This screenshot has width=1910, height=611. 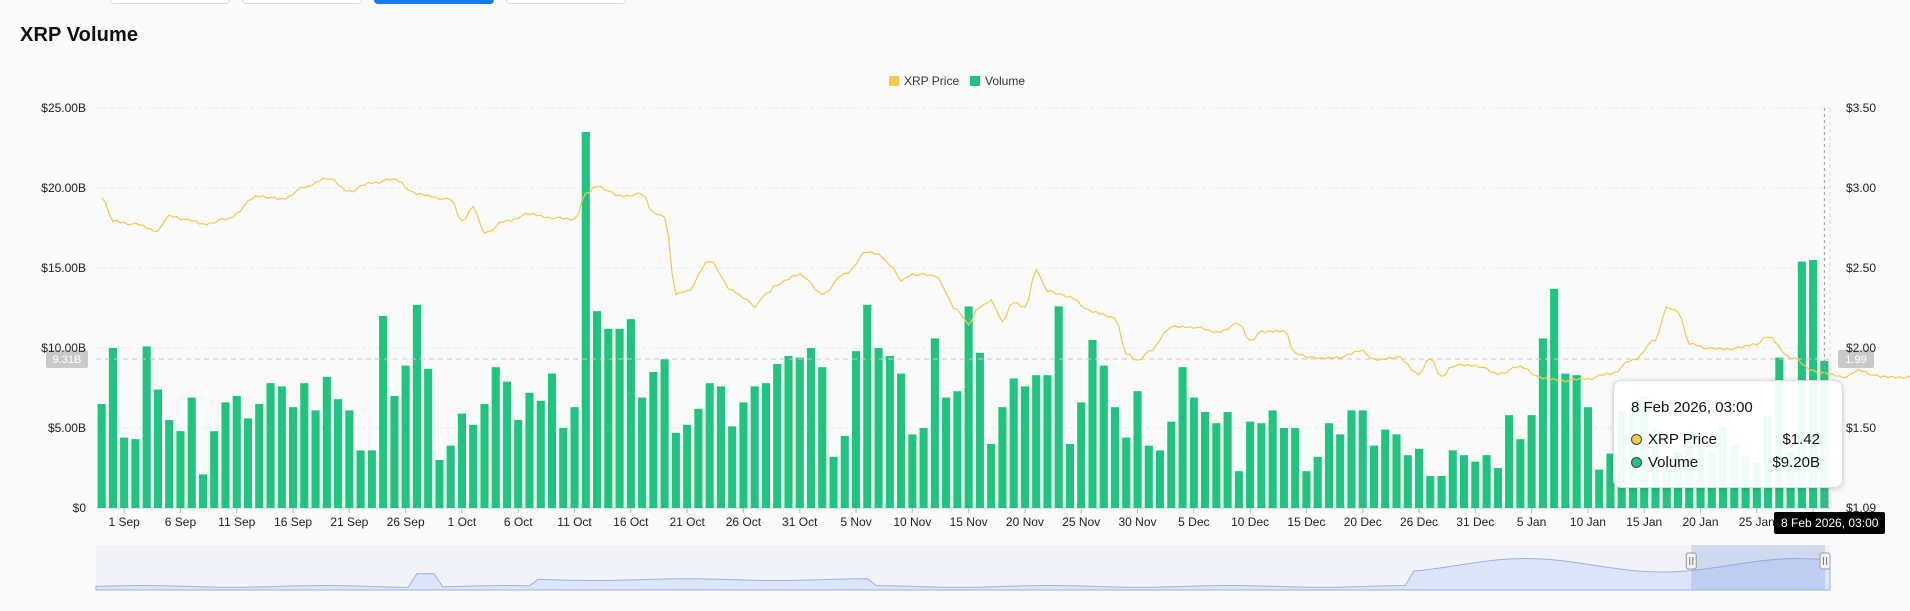 What do you see at coordinates (368, 2) in the screenshot?
I see `chart-tabs` at bounding box center [368, 2].